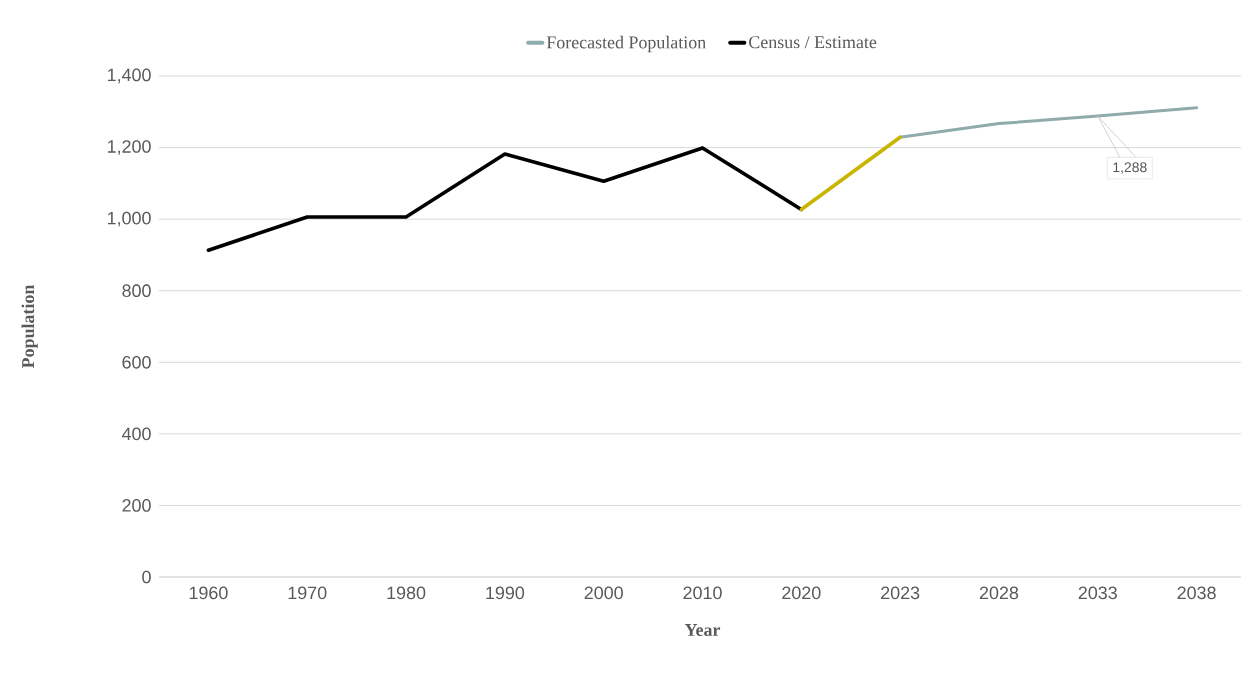 This screenshot has height=692, width=1241. Describe the element at coordinates (801, 593) in the screenshot. I see `x-tick-label: 2020` at that location.